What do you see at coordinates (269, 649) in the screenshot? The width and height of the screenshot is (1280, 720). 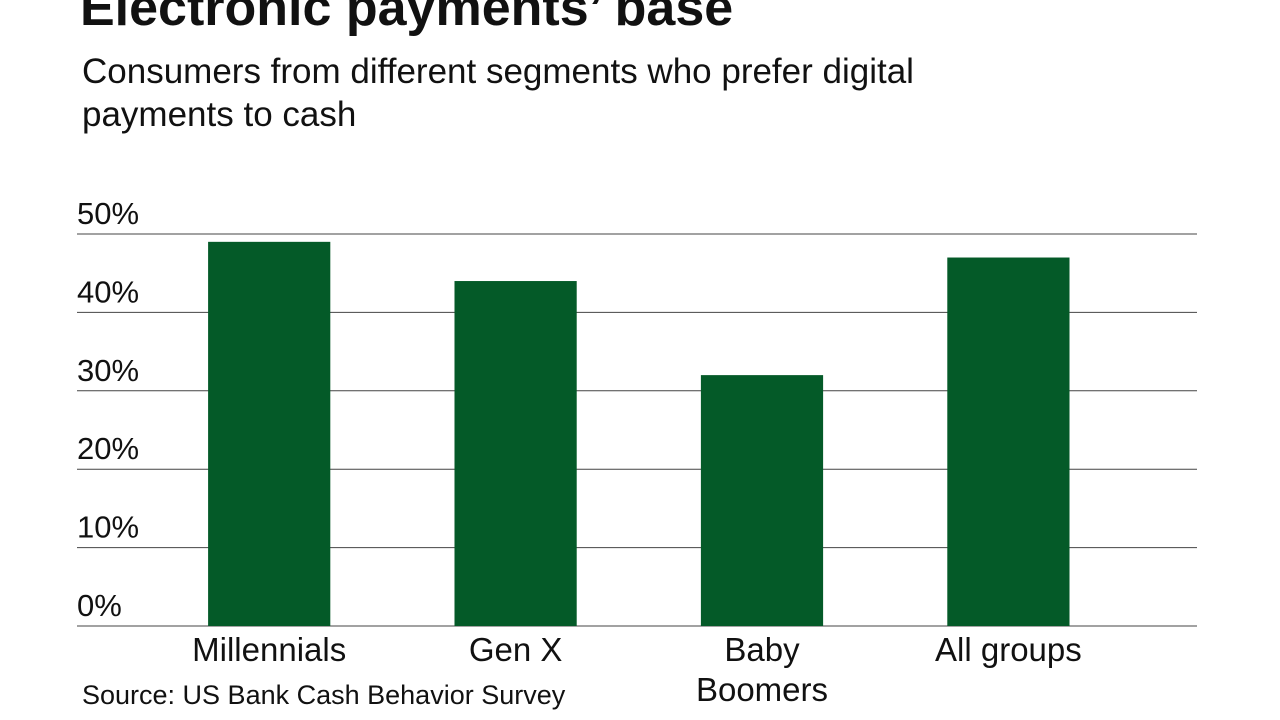 I see `x-tick-label: Millennials` at bounding box center [269, 649].